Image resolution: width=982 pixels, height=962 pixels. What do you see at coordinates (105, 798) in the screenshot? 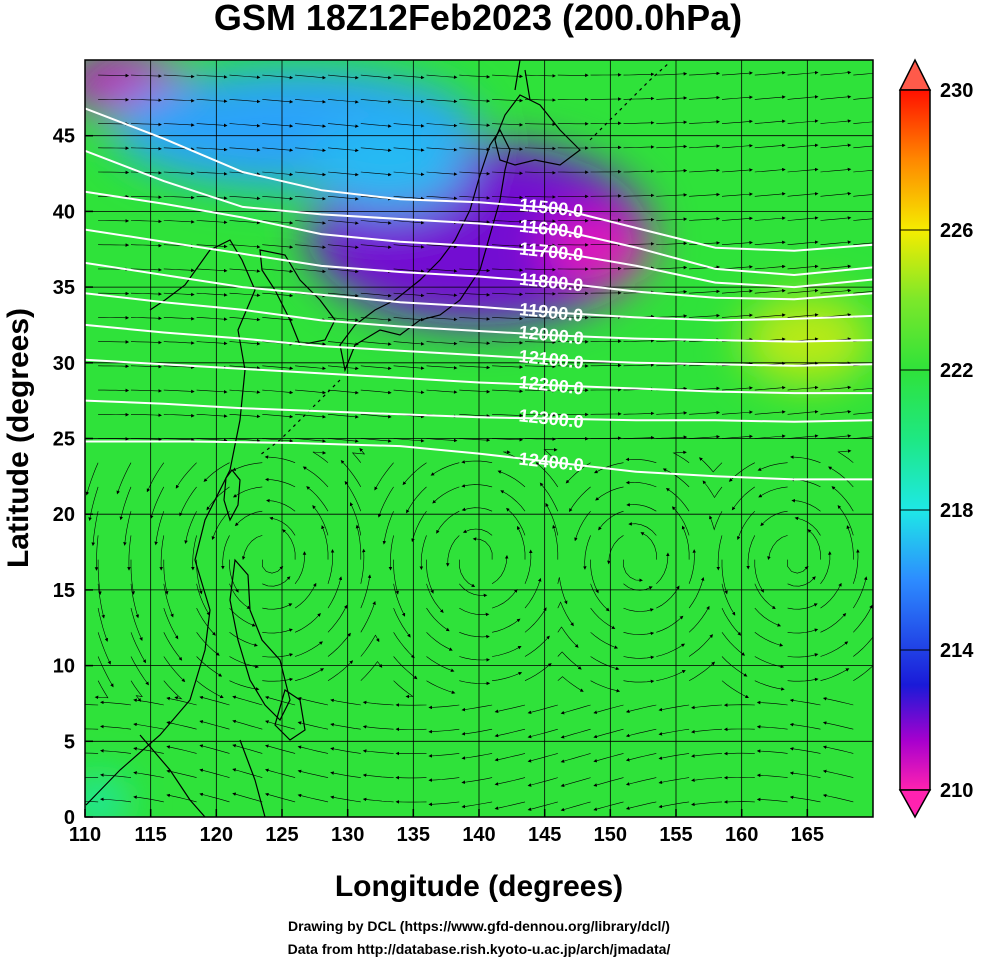
I see `temperature-region` at bounding box center [105, 798].